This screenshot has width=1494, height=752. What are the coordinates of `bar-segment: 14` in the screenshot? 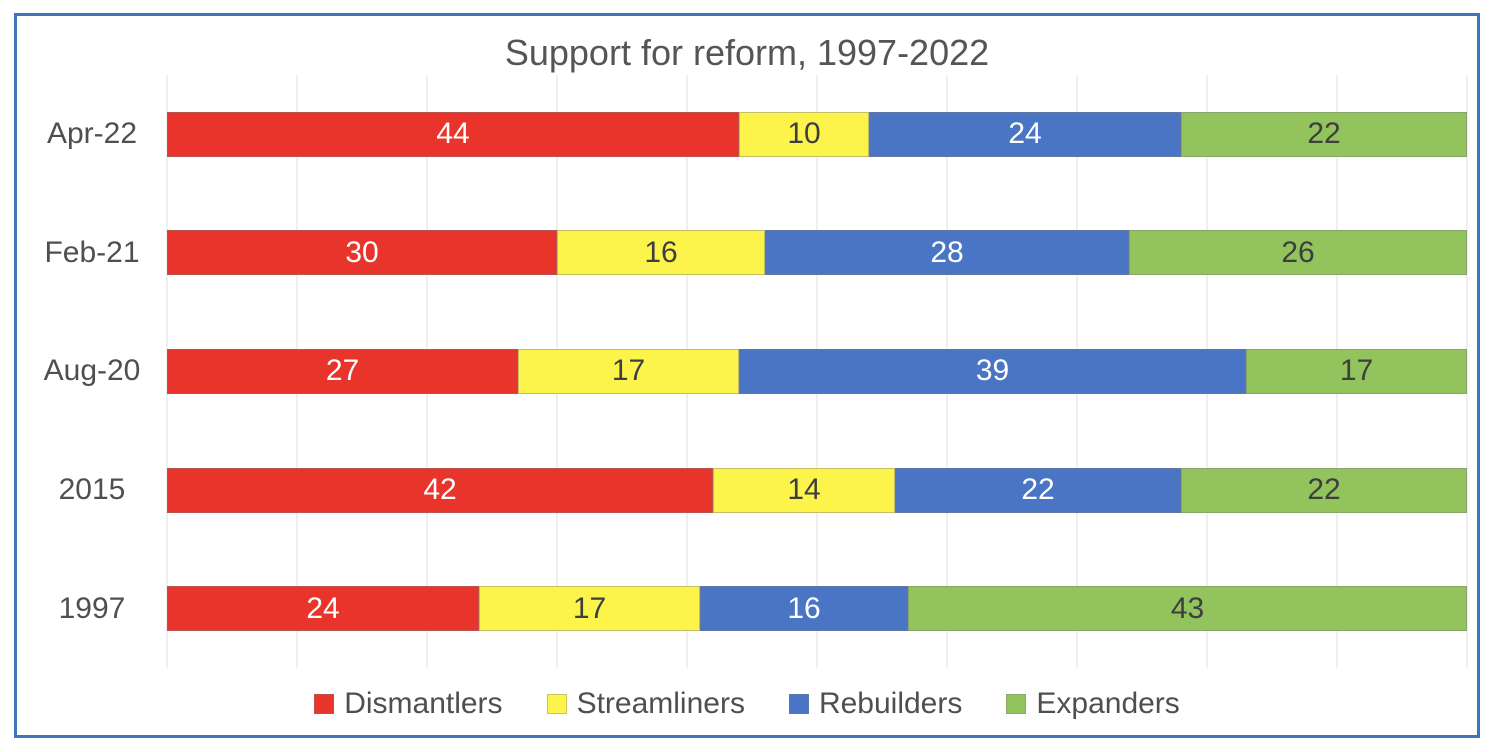 It's located at (804, 490).